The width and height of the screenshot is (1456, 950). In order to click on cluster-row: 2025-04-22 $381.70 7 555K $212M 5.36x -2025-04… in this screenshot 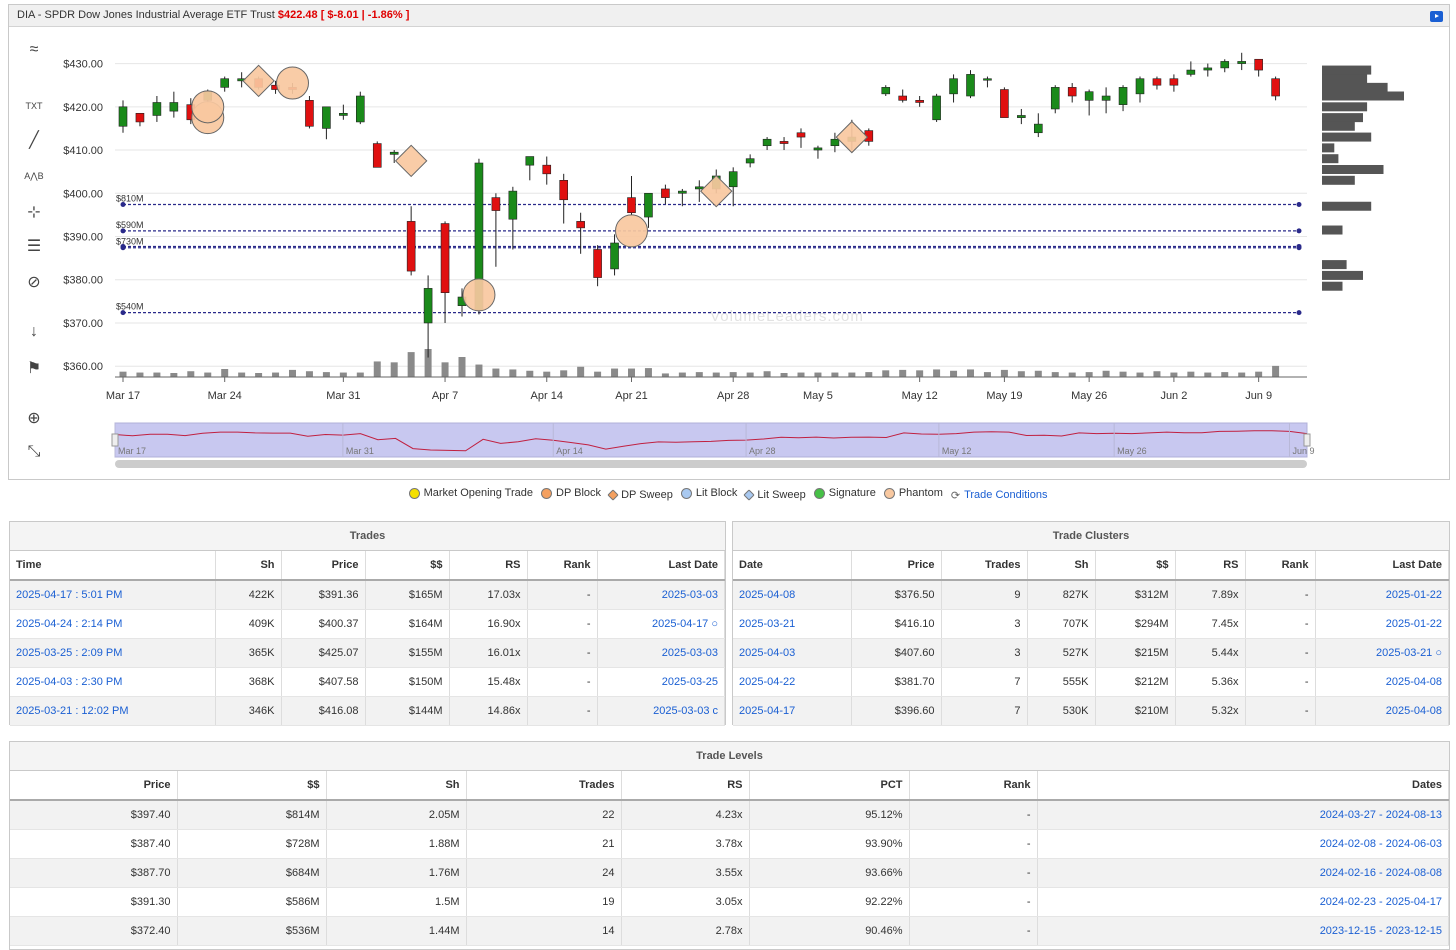, I will do `click(1091, 682)`.